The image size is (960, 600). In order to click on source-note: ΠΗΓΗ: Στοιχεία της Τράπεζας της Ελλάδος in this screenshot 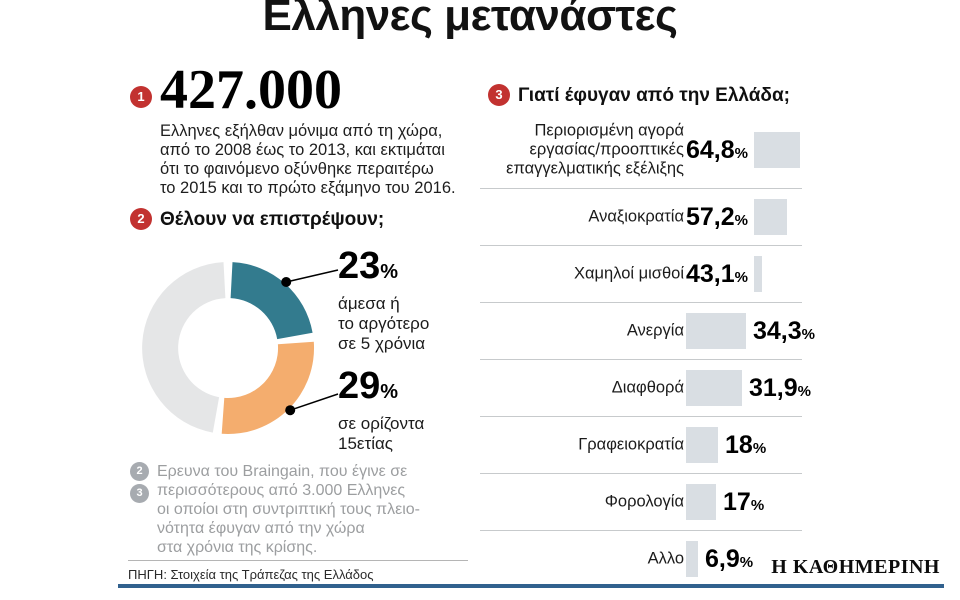, I will do `click(298, 571)`.